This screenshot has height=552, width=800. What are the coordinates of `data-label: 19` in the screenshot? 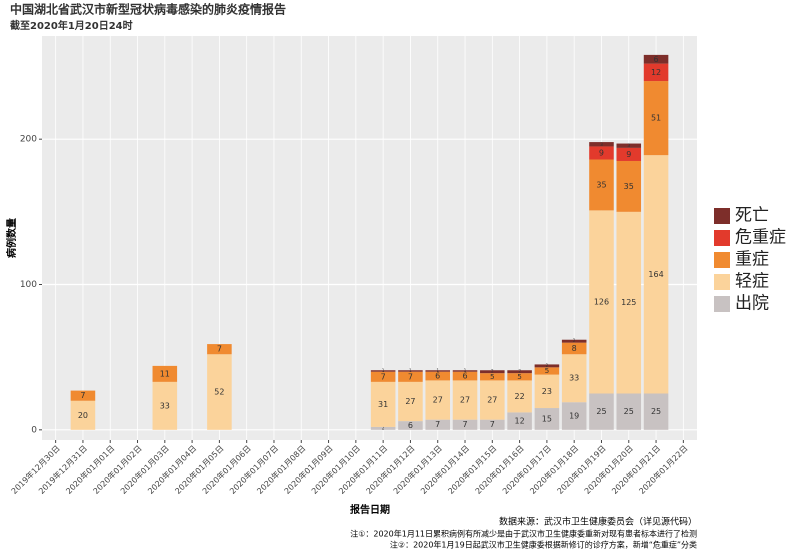 It's located at (574, 416).